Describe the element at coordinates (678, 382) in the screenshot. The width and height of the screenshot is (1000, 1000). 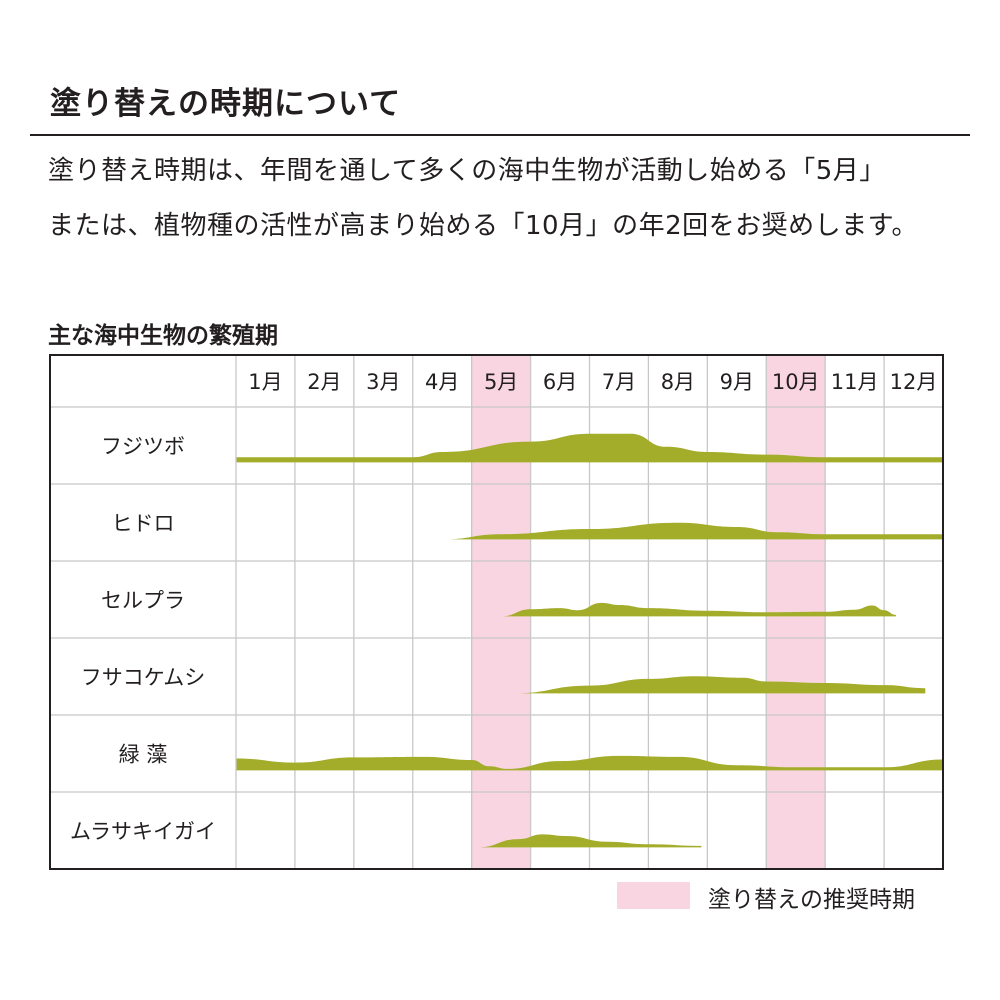
I see `month-label-8: 8月` at that location.